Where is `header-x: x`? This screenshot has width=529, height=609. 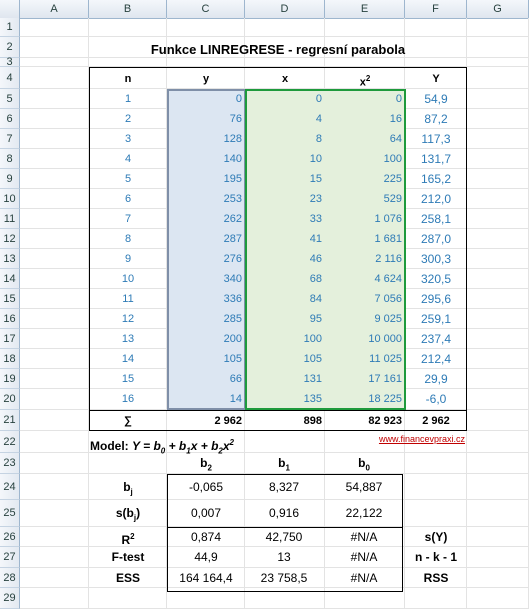 header-x: x is located at coordinates (285, 79).